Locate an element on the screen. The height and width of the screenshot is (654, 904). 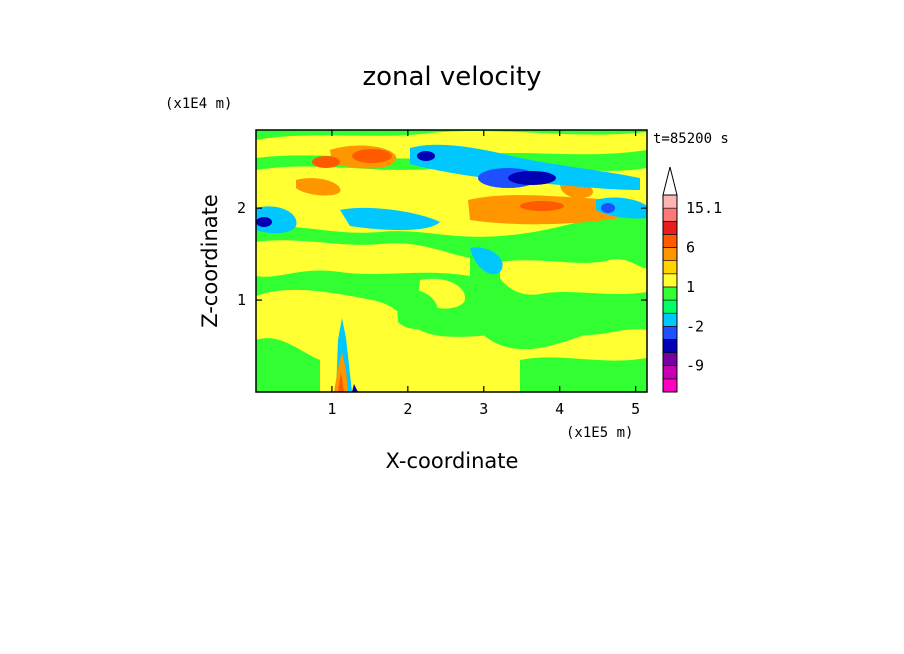
chart-title: zonal velocity is located at coordinates (451, 77).